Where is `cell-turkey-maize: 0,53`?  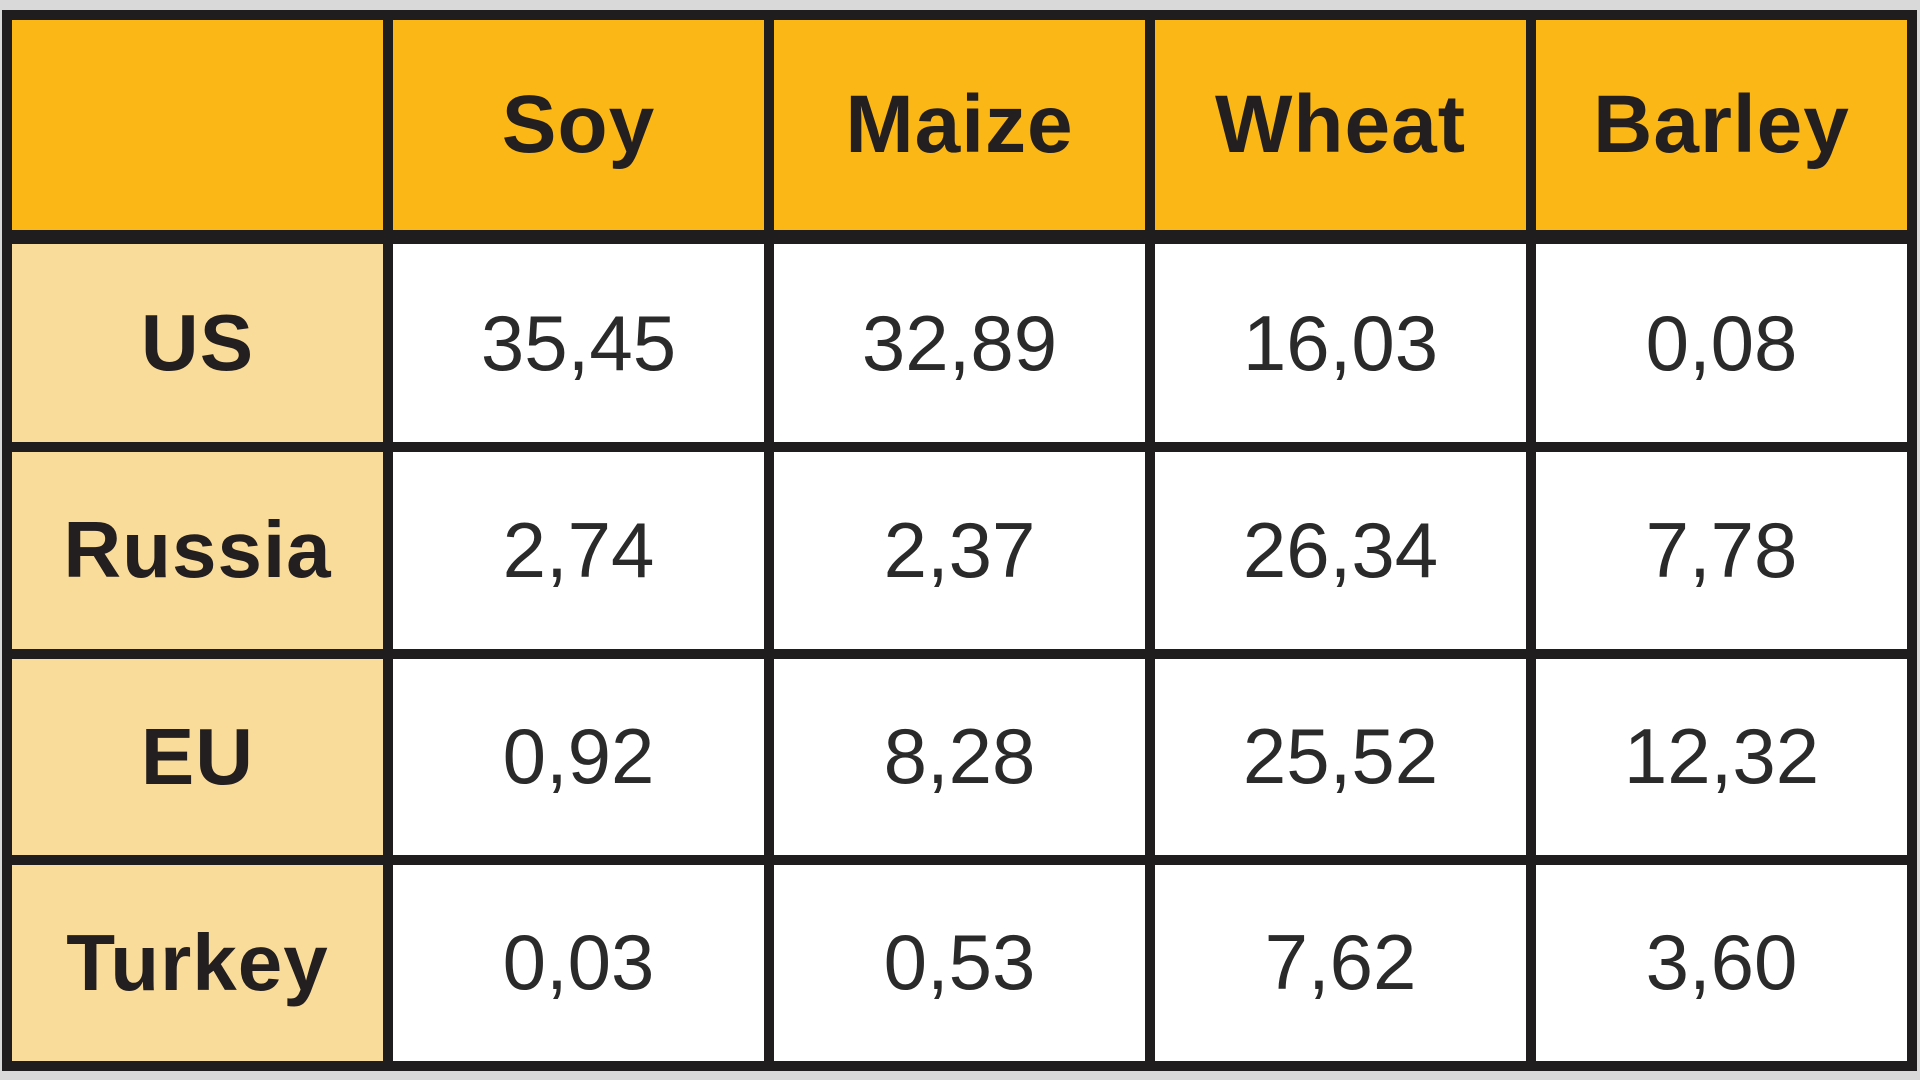
cell-turkey-maize: 0,53 is located at coordinates (959, 963).